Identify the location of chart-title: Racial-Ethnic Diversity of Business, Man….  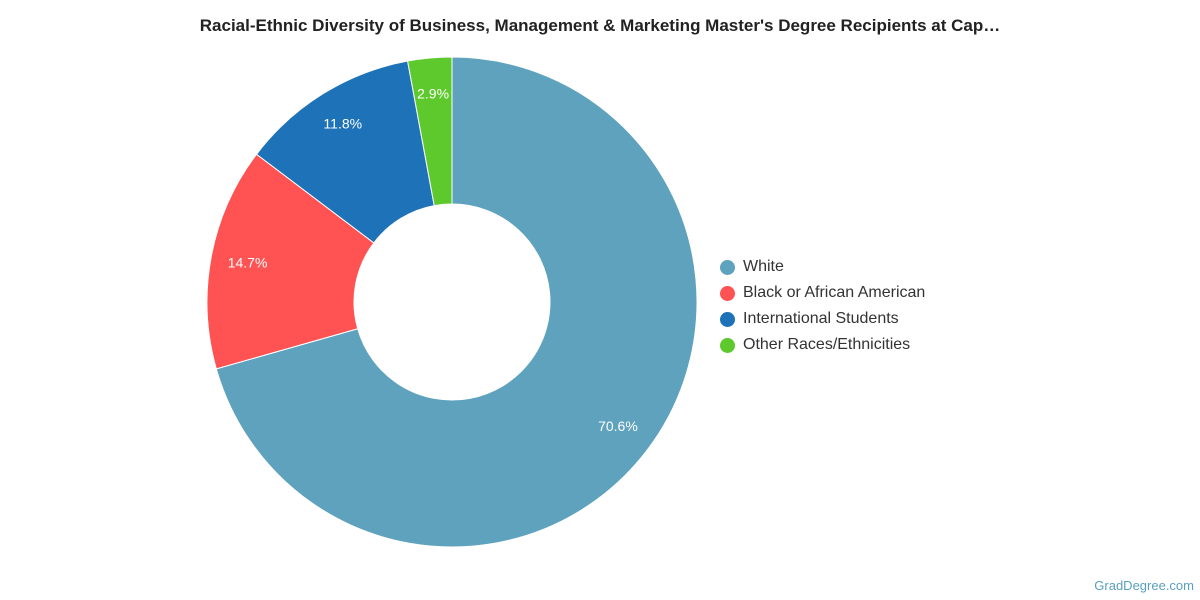
(600, 25).